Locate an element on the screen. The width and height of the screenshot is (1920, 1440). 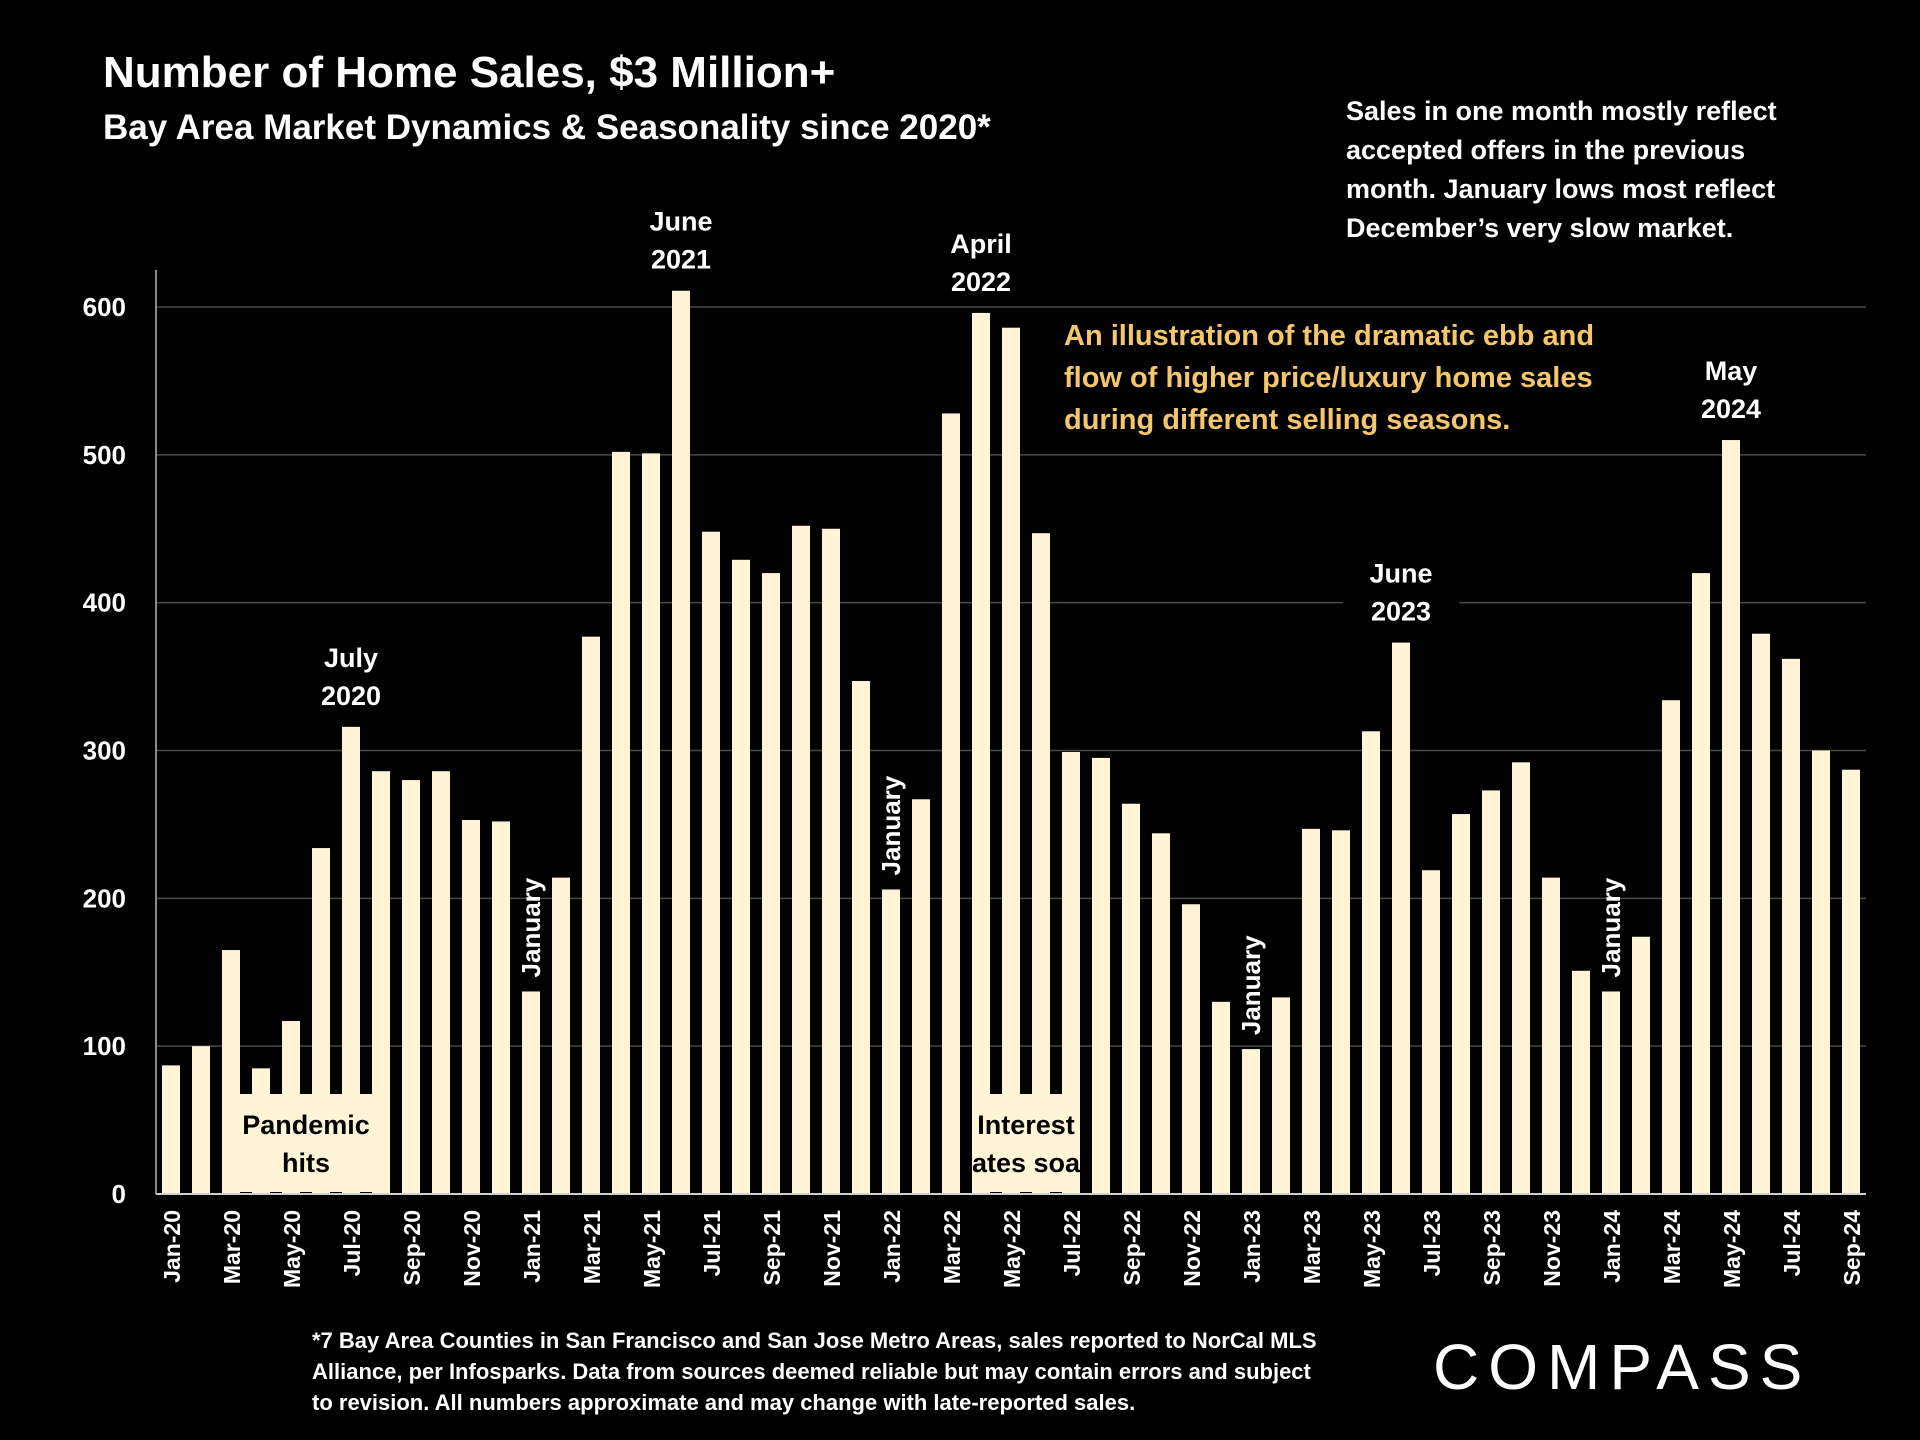
side-note-line: December’s very slow market. is located at coordinates (1540, 228).